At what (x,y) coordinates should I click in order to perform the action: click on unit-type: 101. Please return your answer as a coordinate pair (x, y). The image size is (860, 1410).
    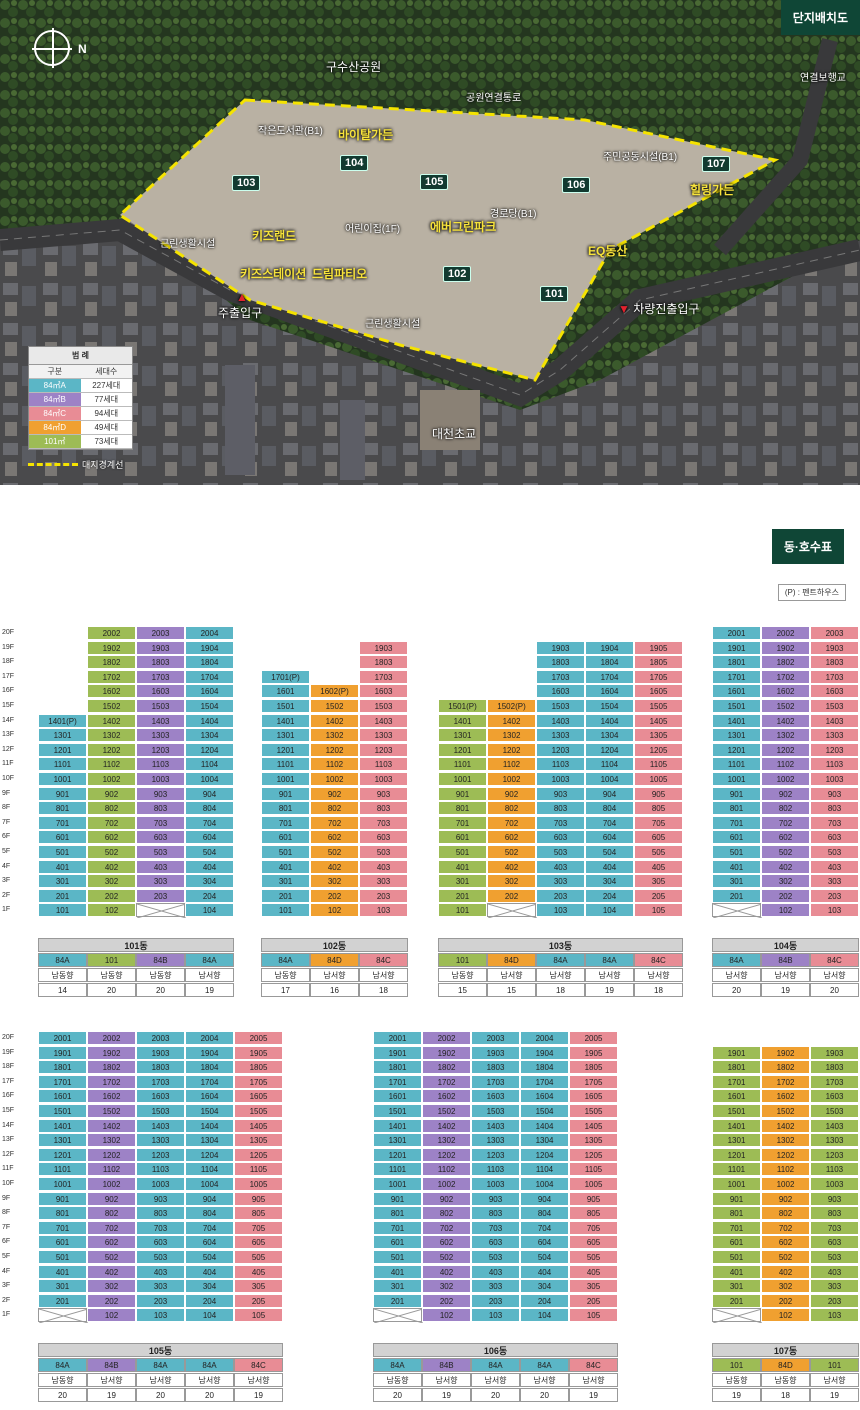
    Looking at the image, I should click on (111, 960).